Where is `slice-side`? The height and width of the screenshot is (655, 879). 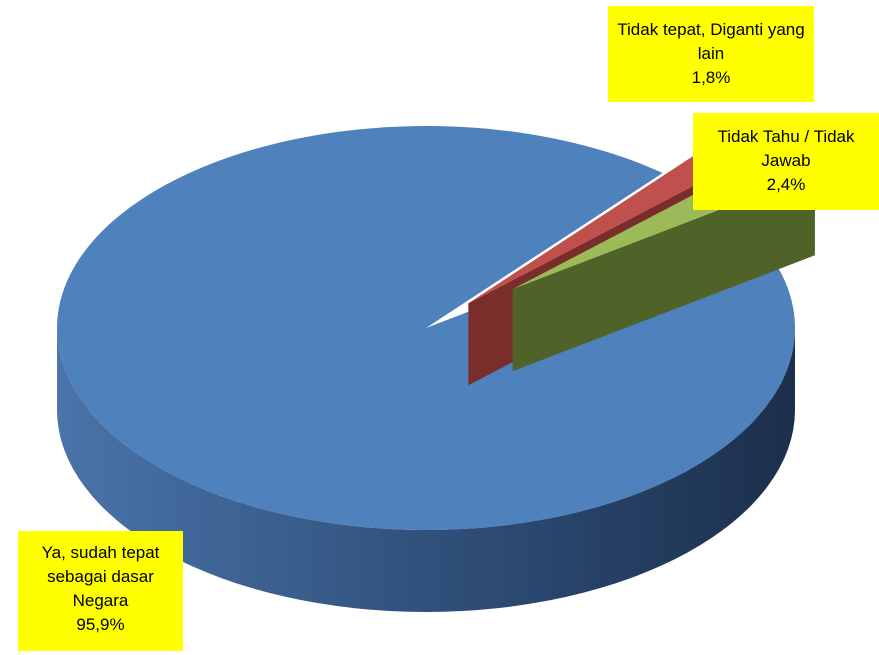
slice-side is located at coordinates (663, 272).